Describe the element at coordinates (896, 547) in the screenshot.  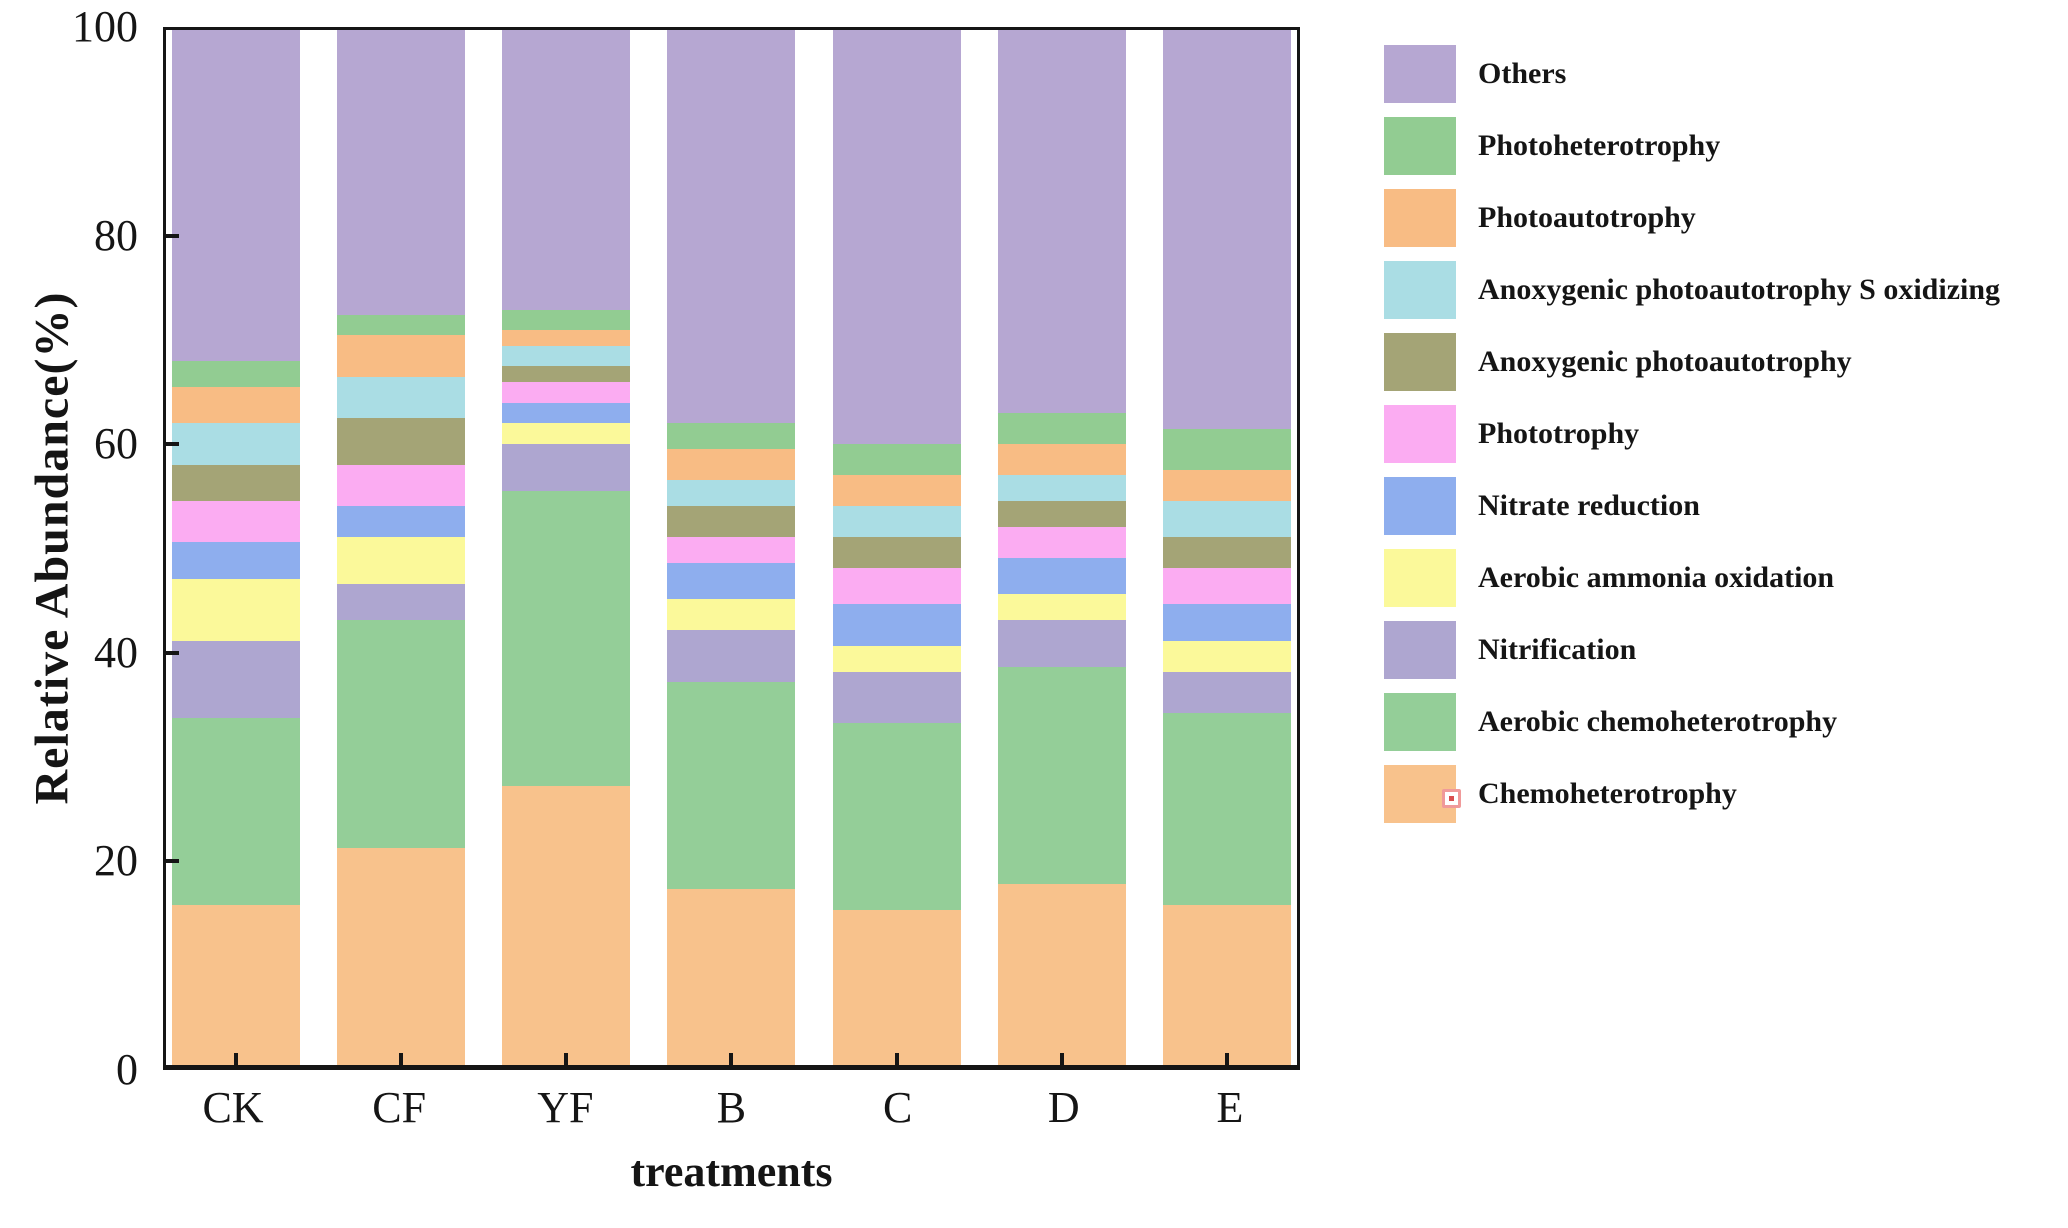
I see `bar-c` at that location.